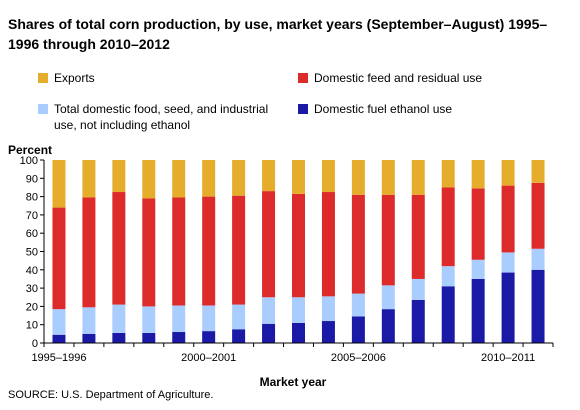 This screenshot has width=580, height=410. I want to click on y-tick-label-0: 0, so click(35, 344).